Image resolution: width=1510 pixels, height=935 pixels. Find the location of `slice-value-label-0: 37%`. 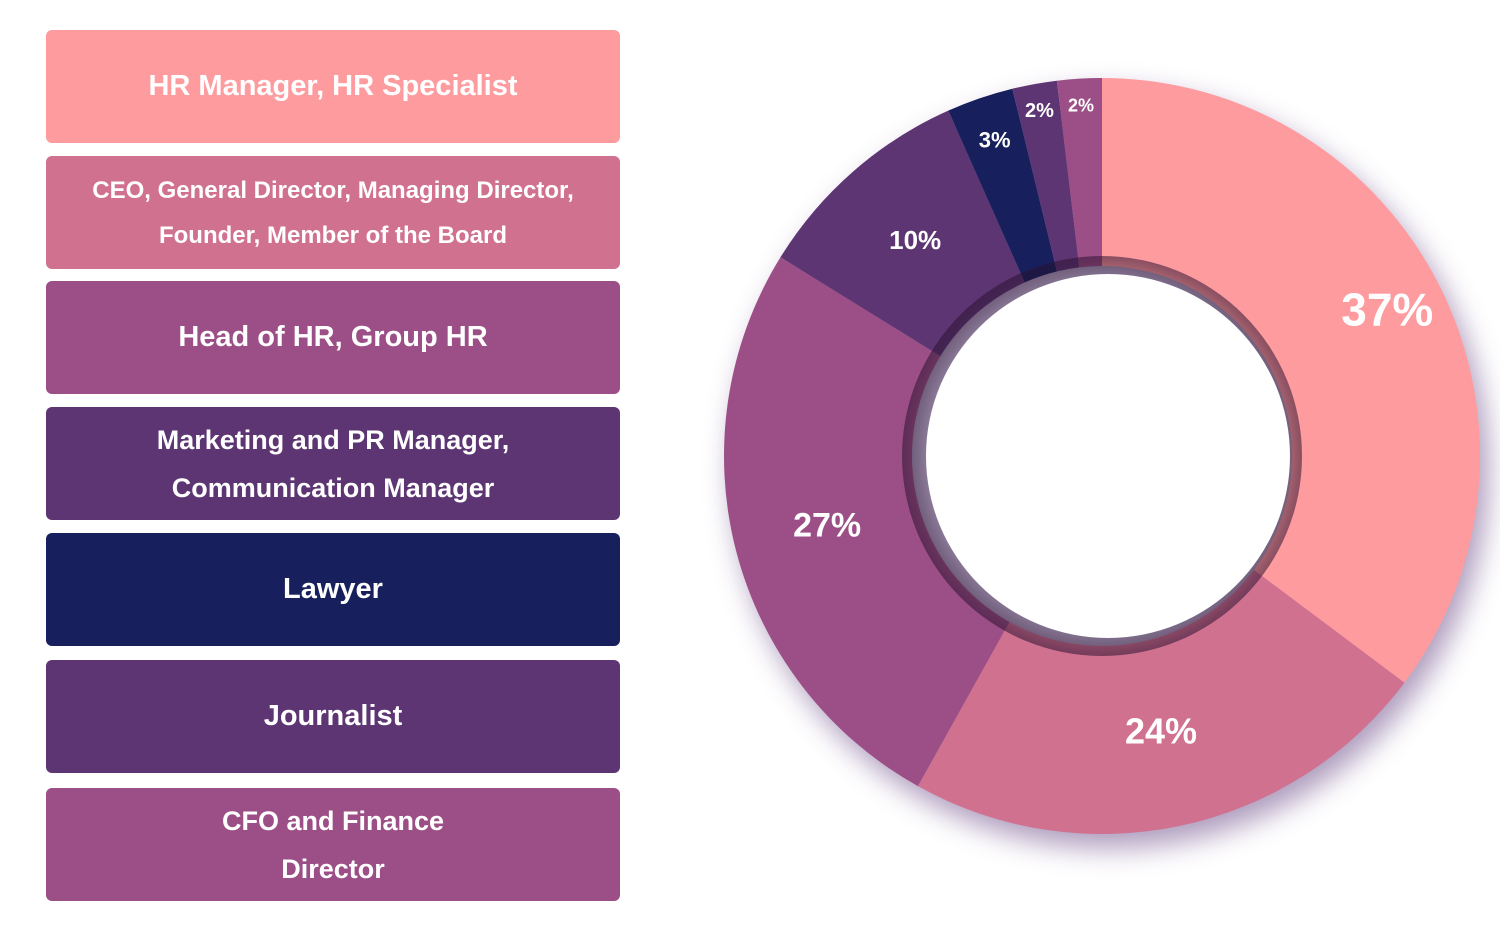

slice-value-label-0: 37% is located at coordinates (1387, 309).